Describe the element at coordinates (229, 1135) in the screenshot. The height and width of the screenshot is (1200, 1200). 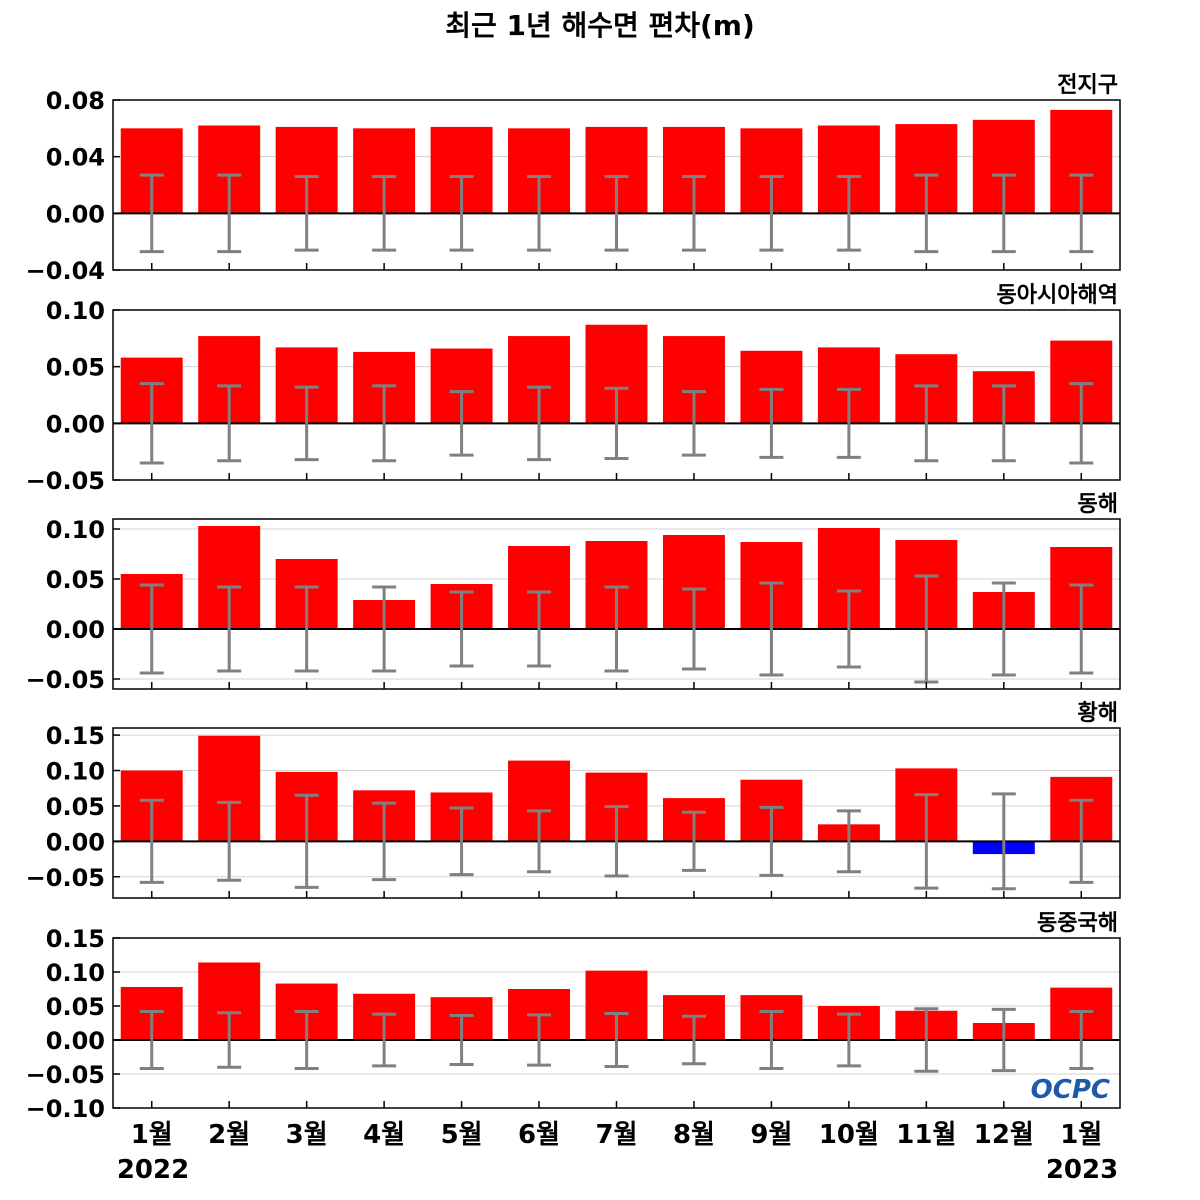
I see `x-tick-label: 2월` at that location.